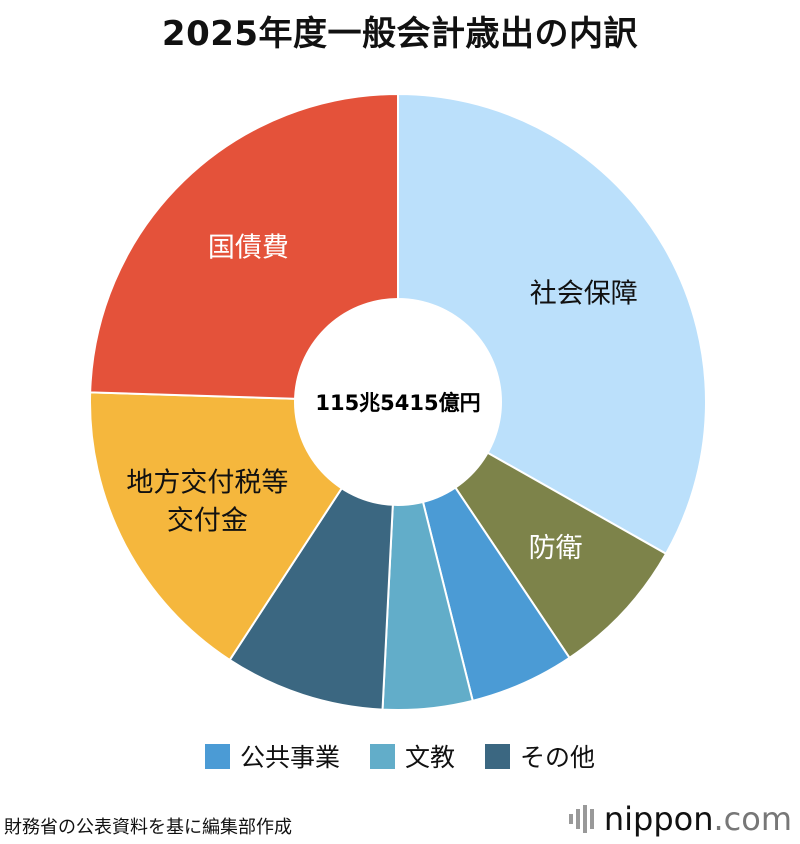  I want to click on donut-hole, so click(398, 402).